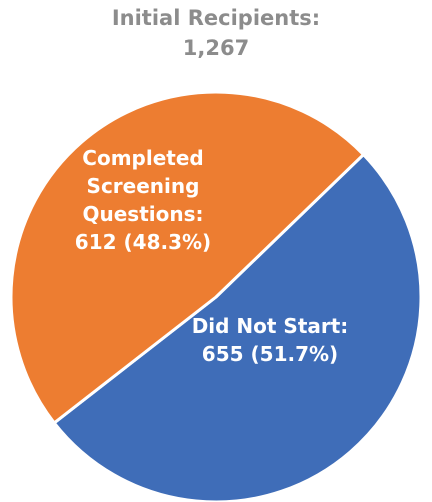 This screenshot has width=432, height=502. Describe the element at coordinates (143, 242) in the screenshot. I see `value-label: 612 (48.3%)` at that location.